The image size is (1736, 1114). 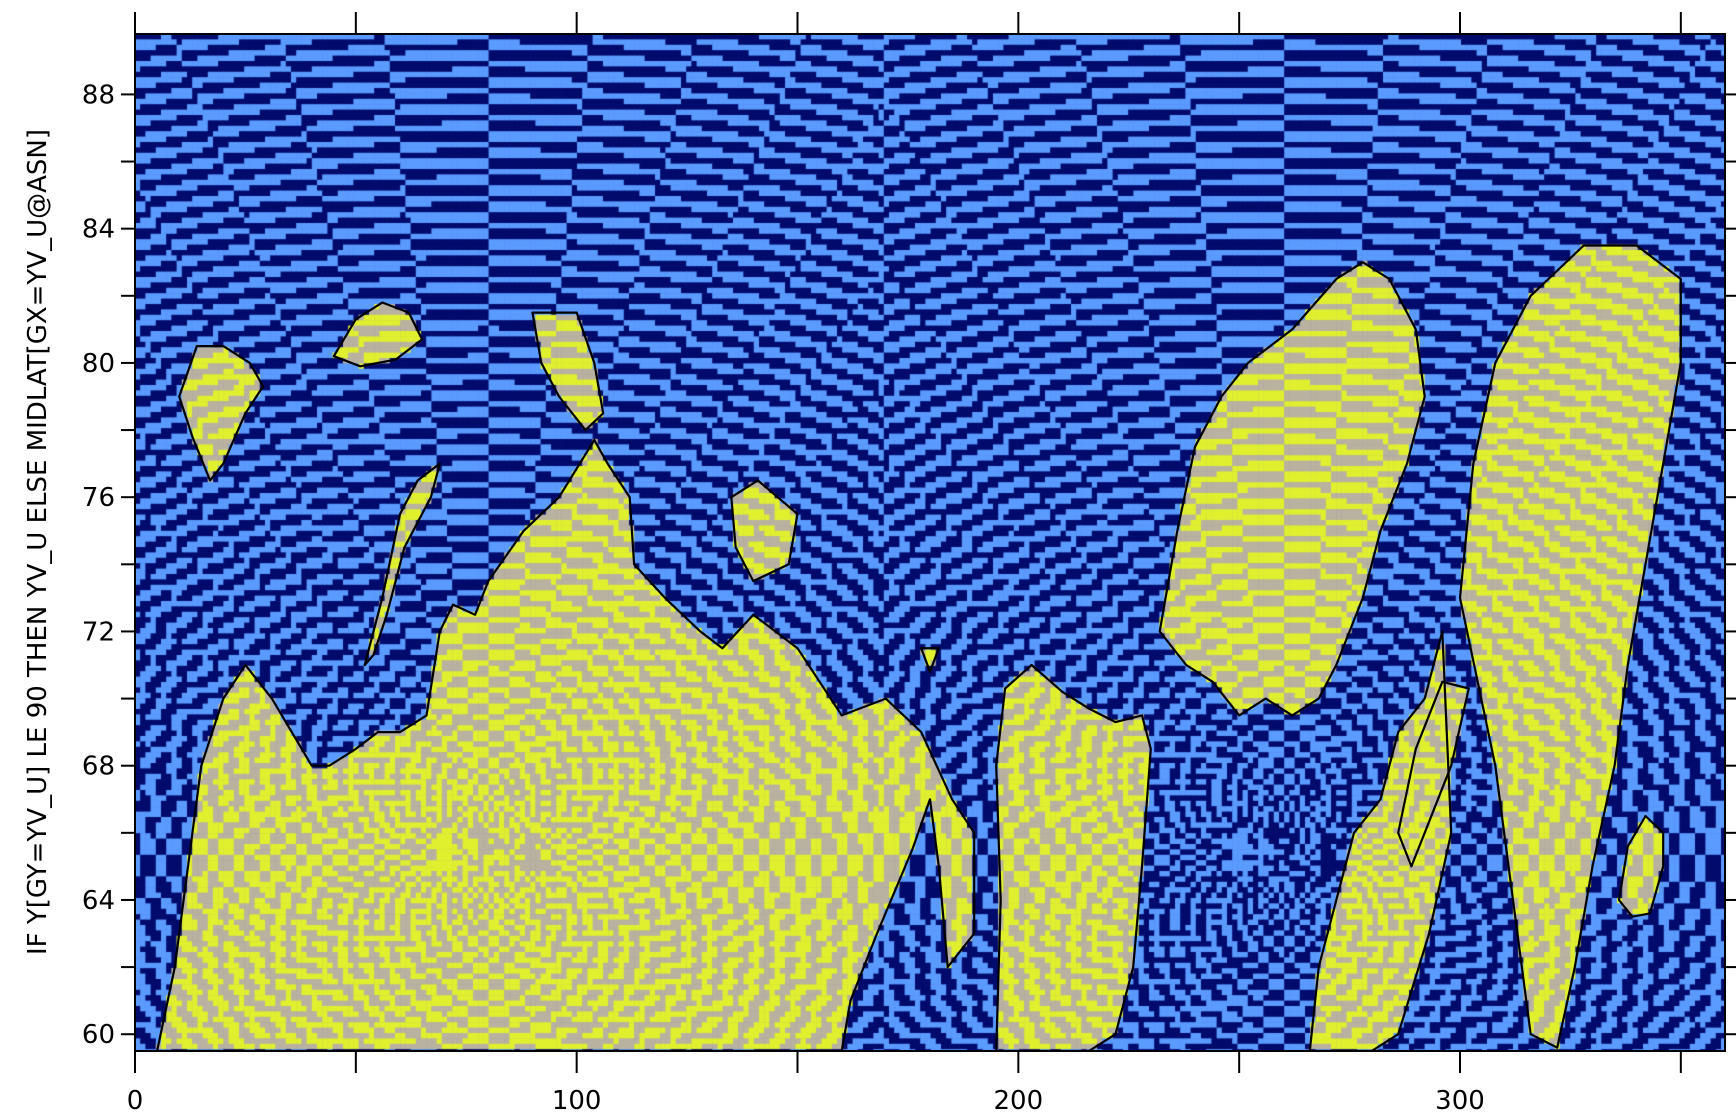 What do you see at coordinates (764, 531) in the screenshot?
I see `coastline-new-siberian-islands` at bounding box center [764, 531].